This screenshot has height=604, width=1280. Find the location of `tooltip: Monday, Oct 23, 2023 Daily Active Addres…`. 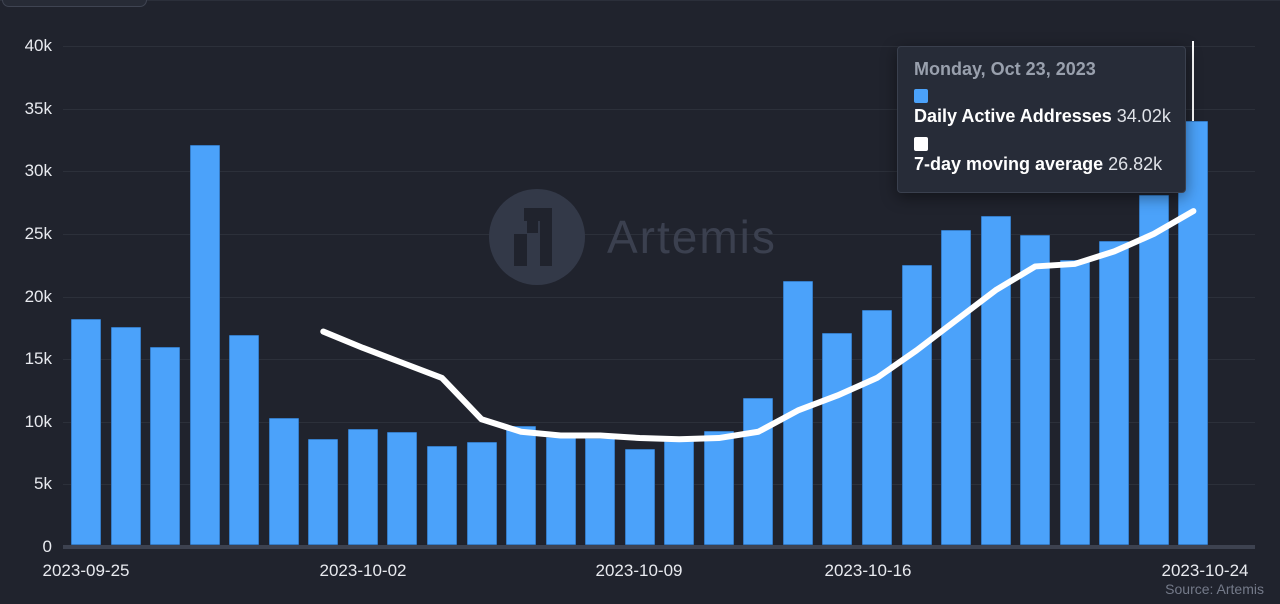

tooltip: Monday, Oct 23, 2023 Daily Active Addres… is located at coordinates (1041, 119).